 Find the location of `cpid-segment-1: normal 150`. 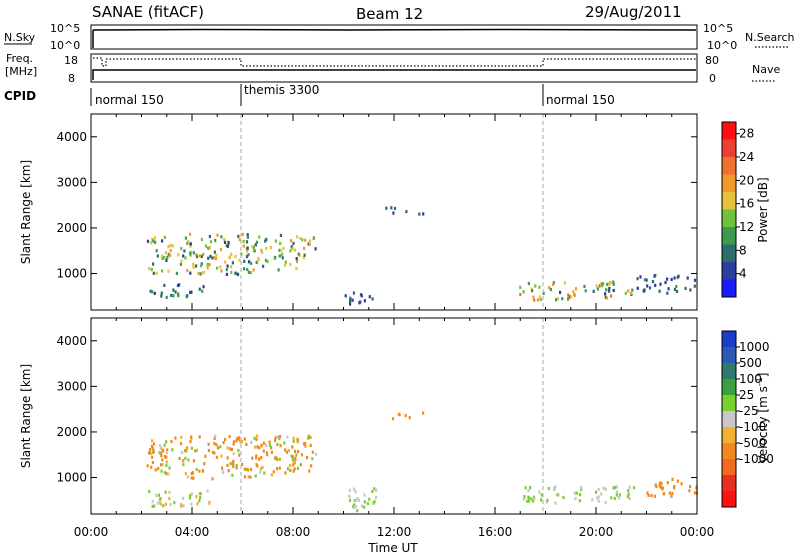

cpid-segment-1: normal 150 is located at coordinates (129, 100).